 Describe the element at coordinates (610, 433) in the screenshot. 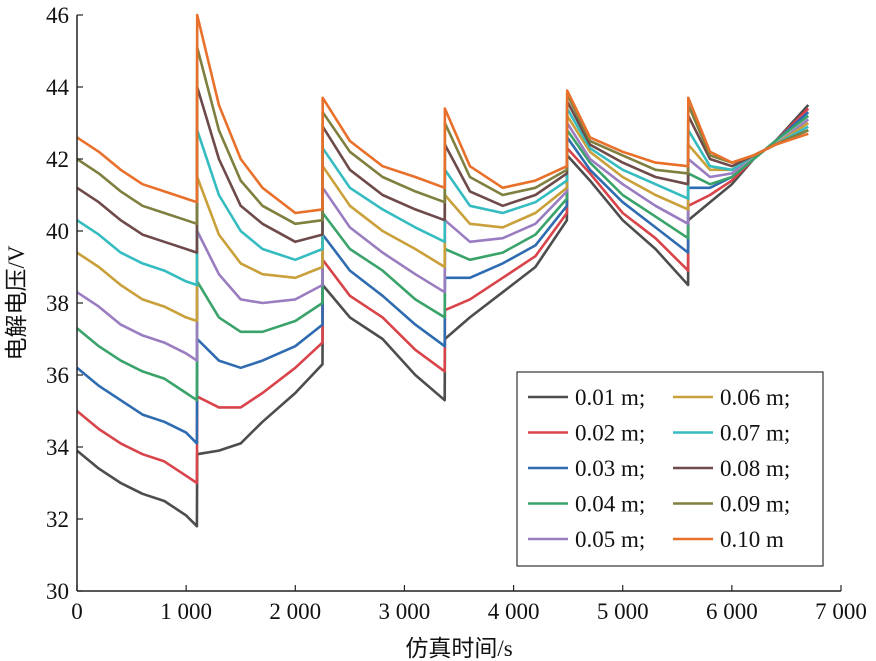

I see `legend-label: 0.02 m;` at that location.